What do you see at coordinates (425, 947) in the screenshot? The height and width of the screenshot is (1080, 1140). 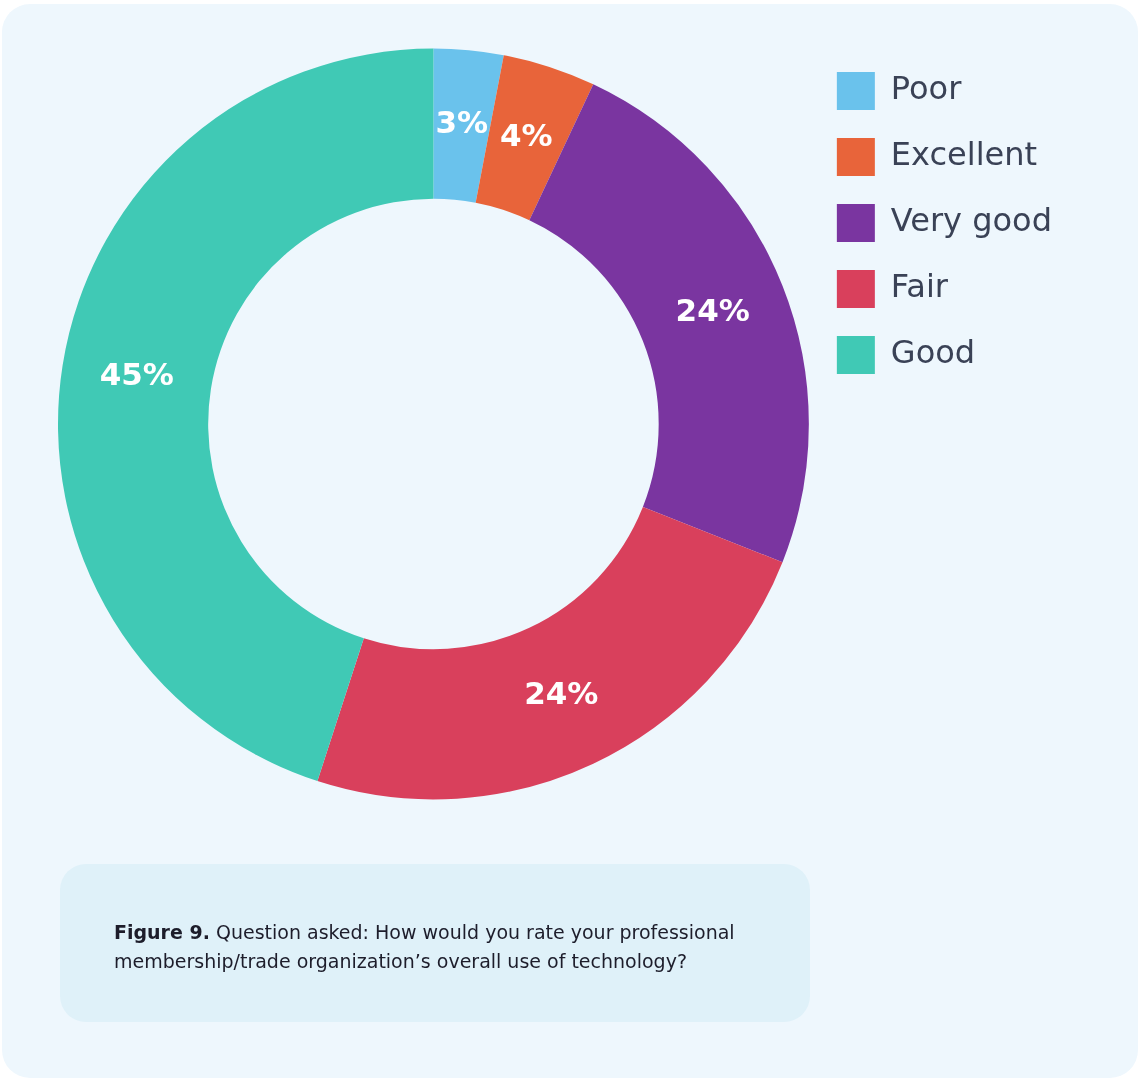 I see `caption: Figure 9. Question asked: How would you rate your professional membership/trade organization’s overall use of technology?` at bounding box center [425, 947].